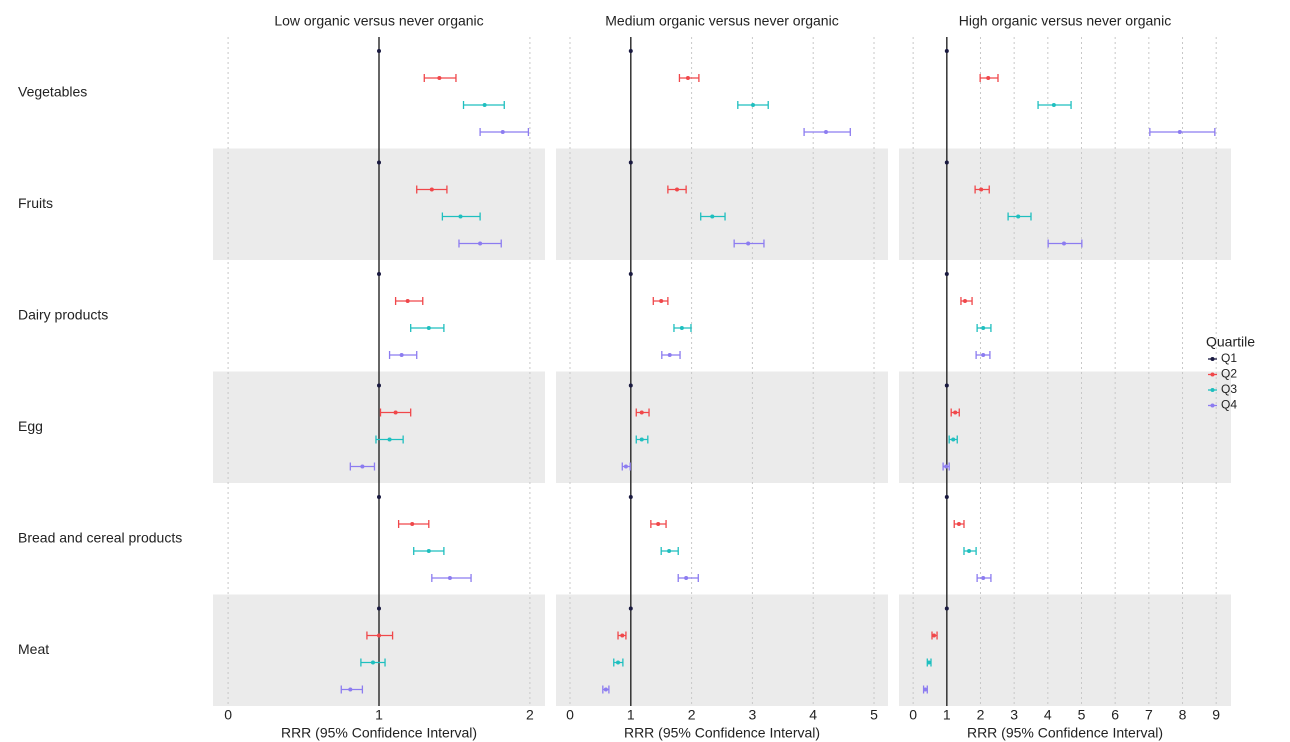  What do you see at coordinates (1229, 374) in the screenshot?
I see `legend-label: Q2` at bounding box center [1229, 374].